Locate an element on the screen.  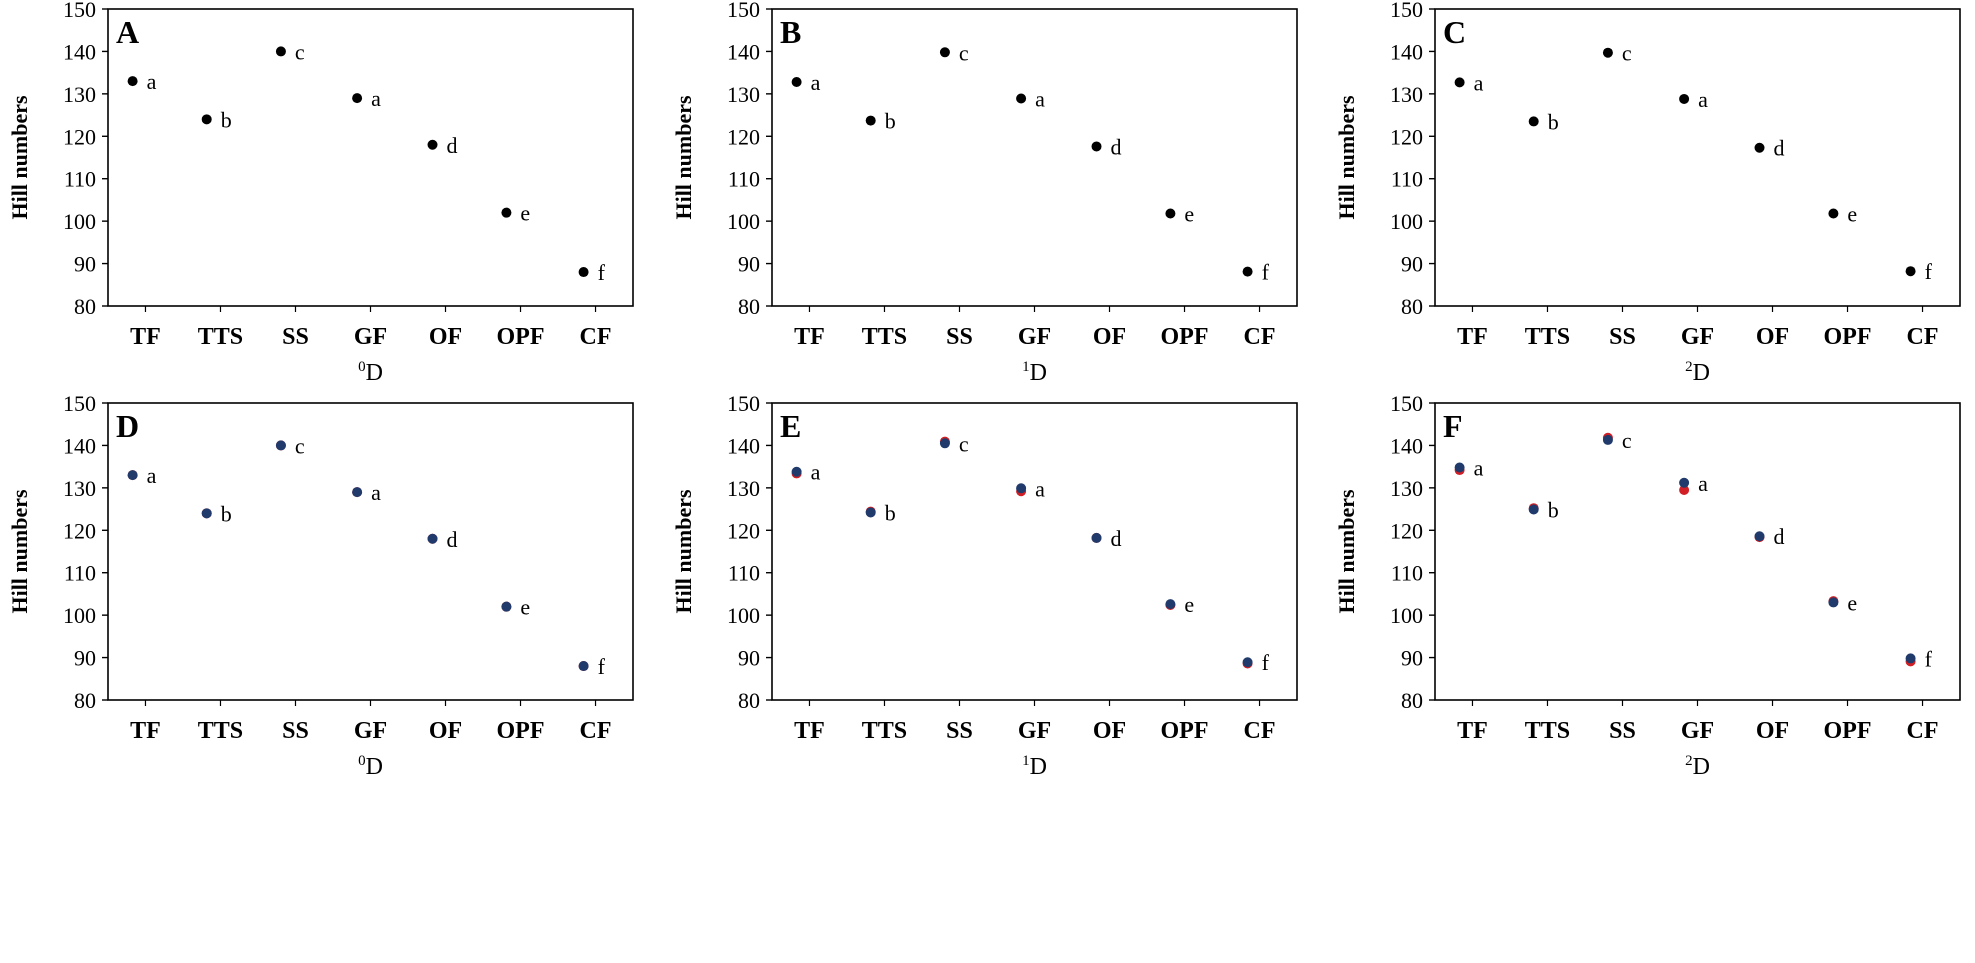
significance-letter: b is located at coordinates (226, 513).